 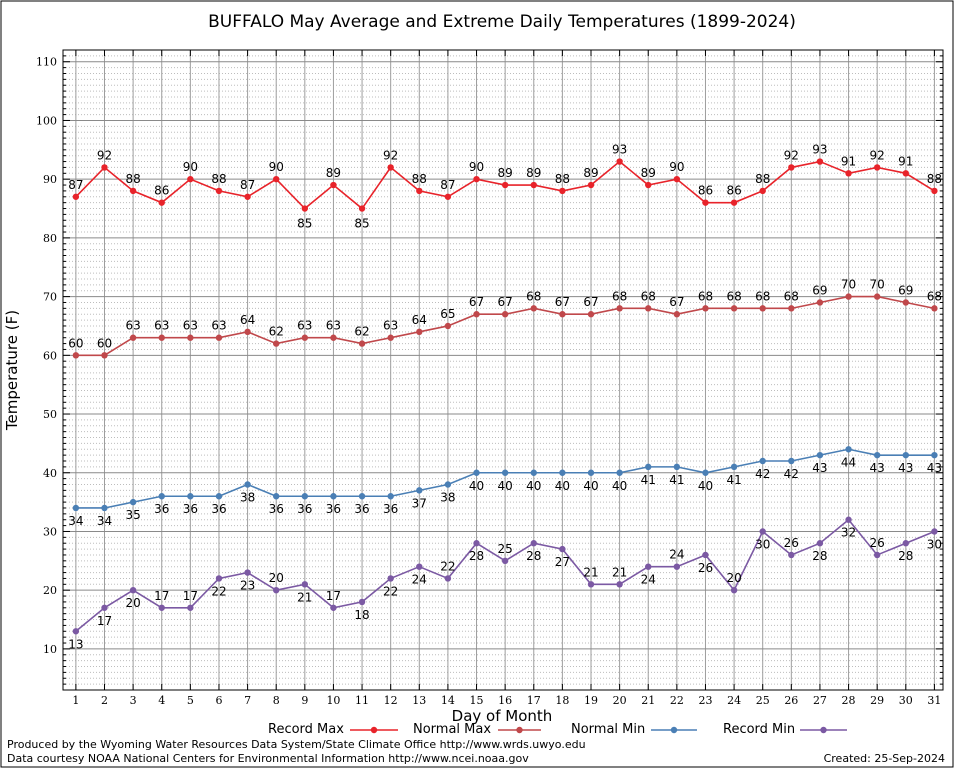 What do you see at coordinates (762, 544) in the screenshot?
I see `data-label: 30` at bounding box center [762, 544].